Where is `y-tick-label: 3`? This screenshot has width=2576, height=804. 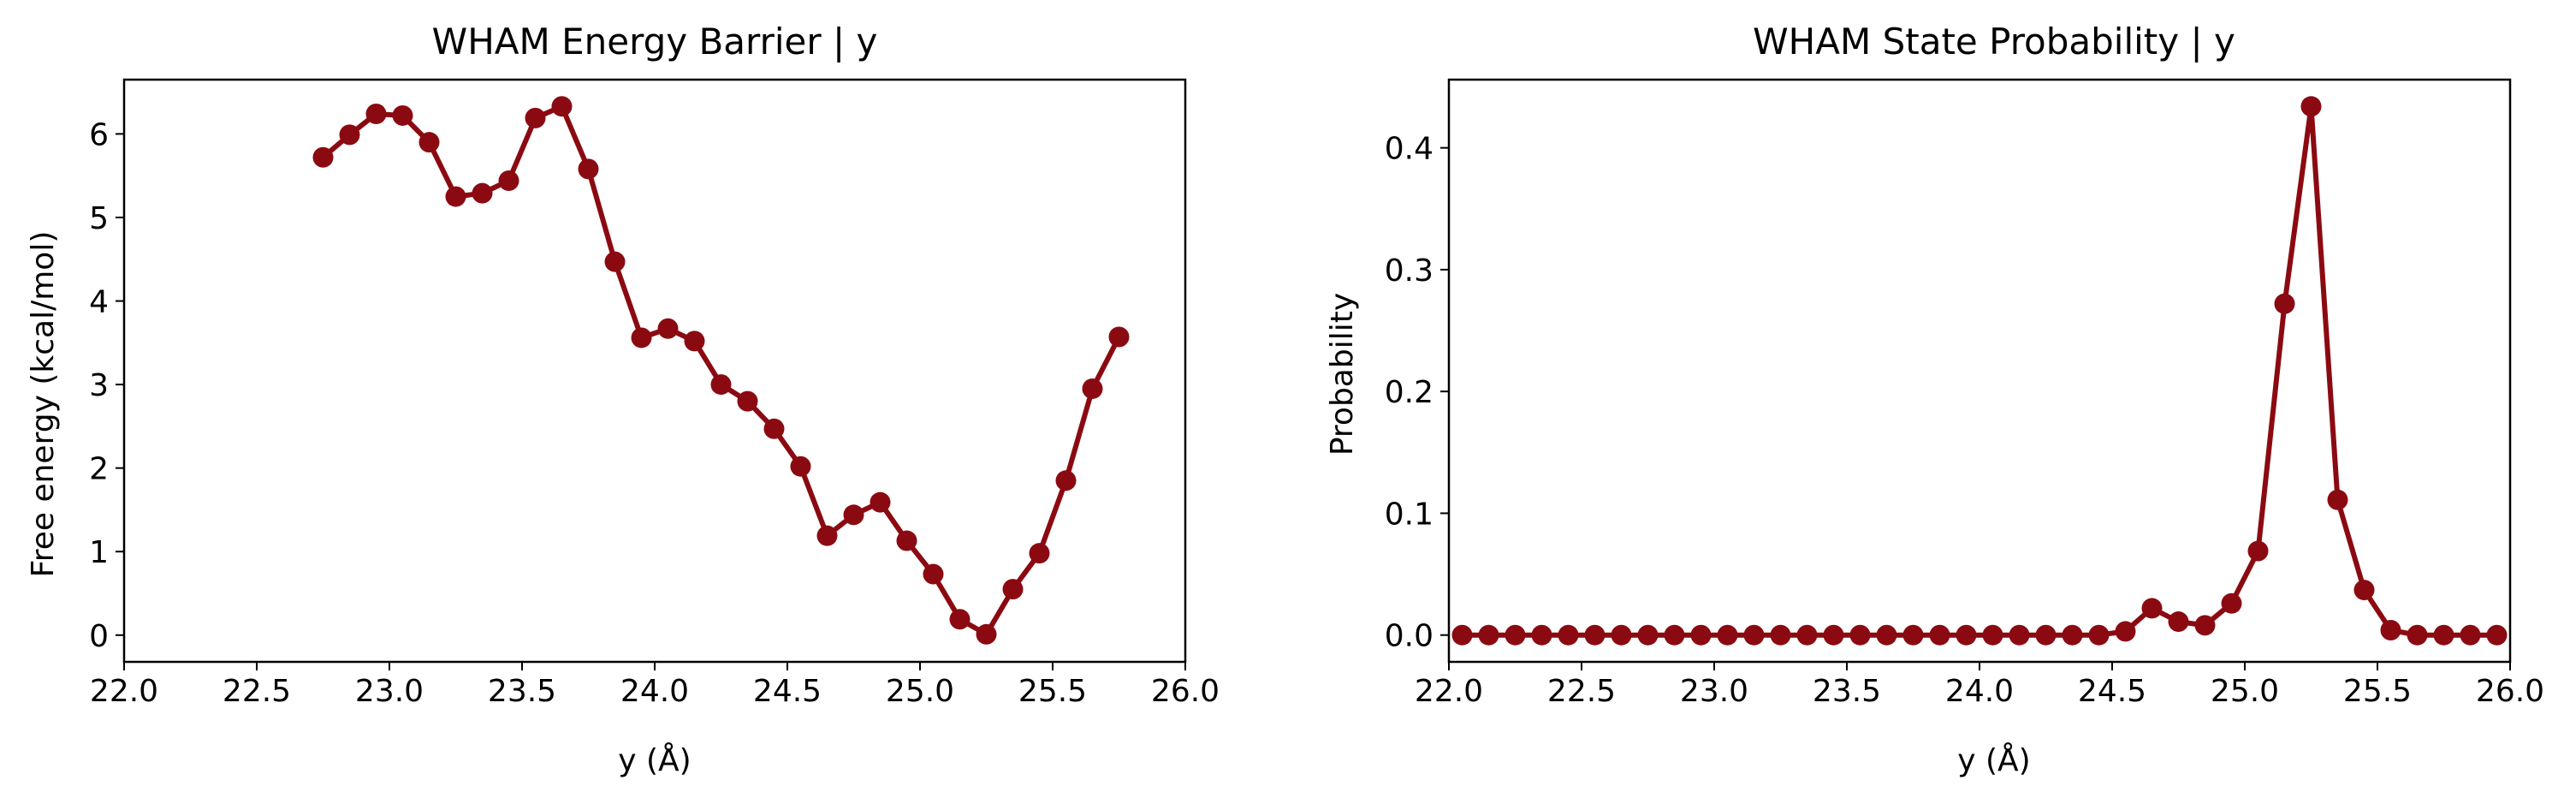
y-tick-label: 3 is located at coordinates (99, 386).